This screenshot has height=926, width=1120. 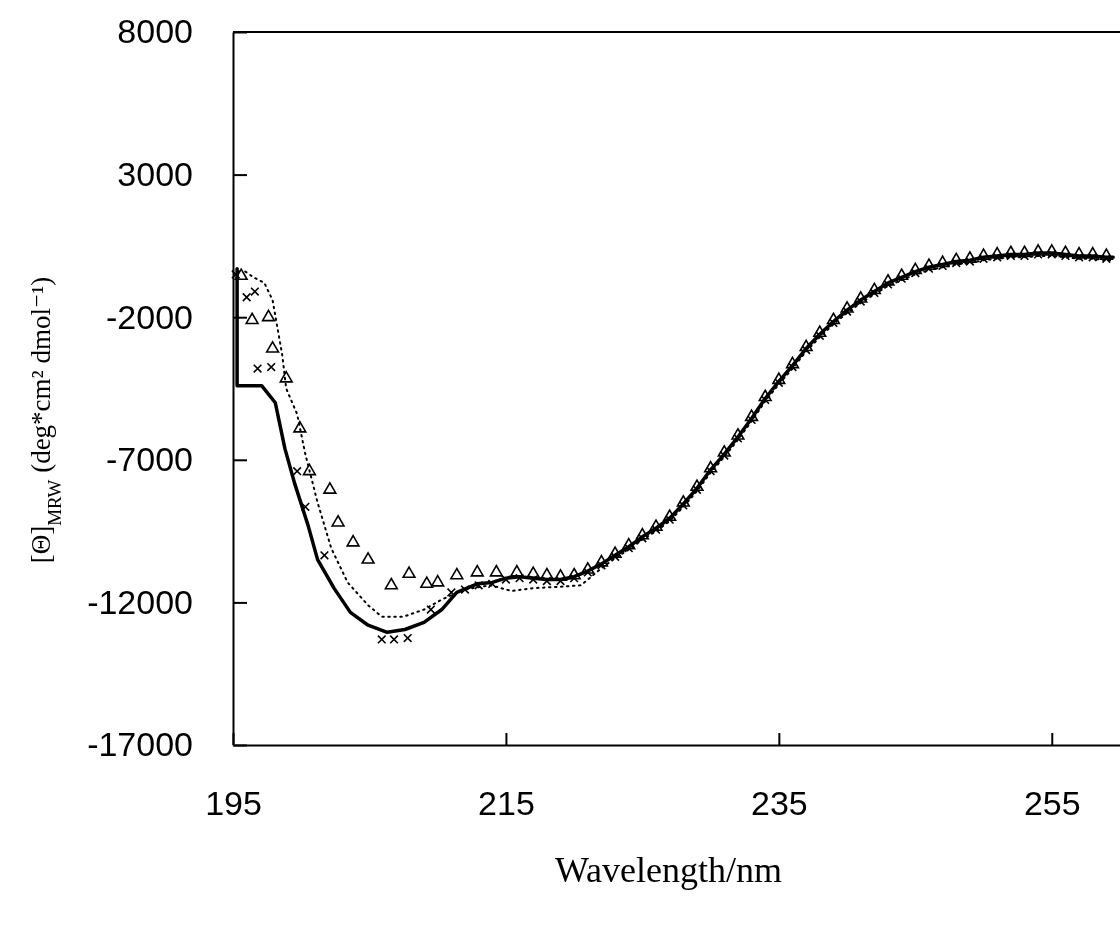 What do you see at coordinates (506, 803) in the screenshot?
I see `x-tick-label: 215` at bounding box center [506, 803].